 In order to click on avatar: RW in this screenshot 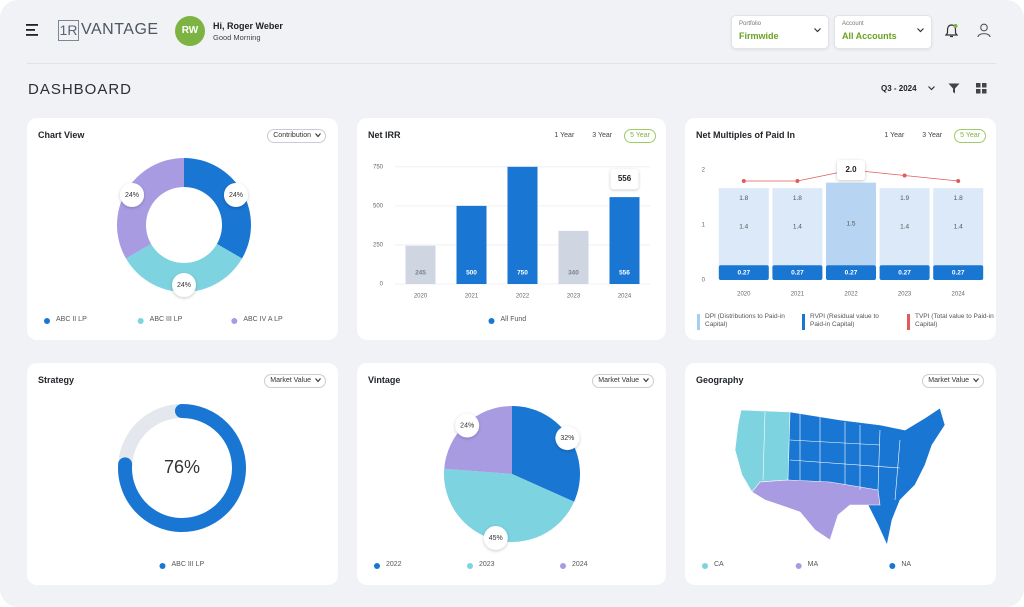, I will do `click(190, 31)`.